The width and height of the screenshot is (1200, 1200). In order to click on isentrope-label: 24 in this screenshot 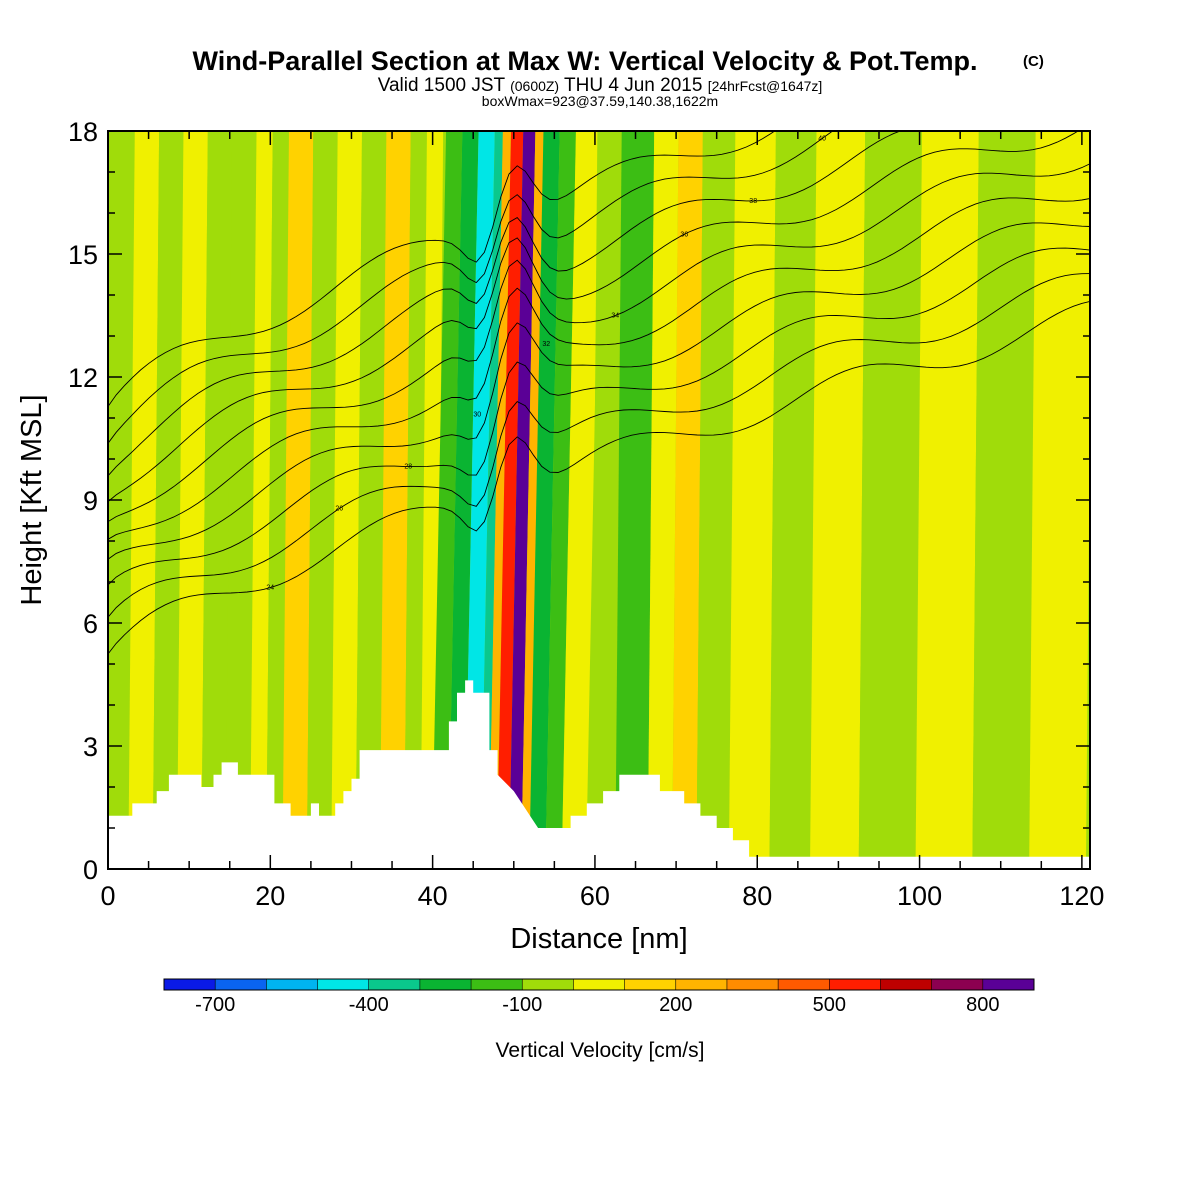, I will do `click(270, 588)`.